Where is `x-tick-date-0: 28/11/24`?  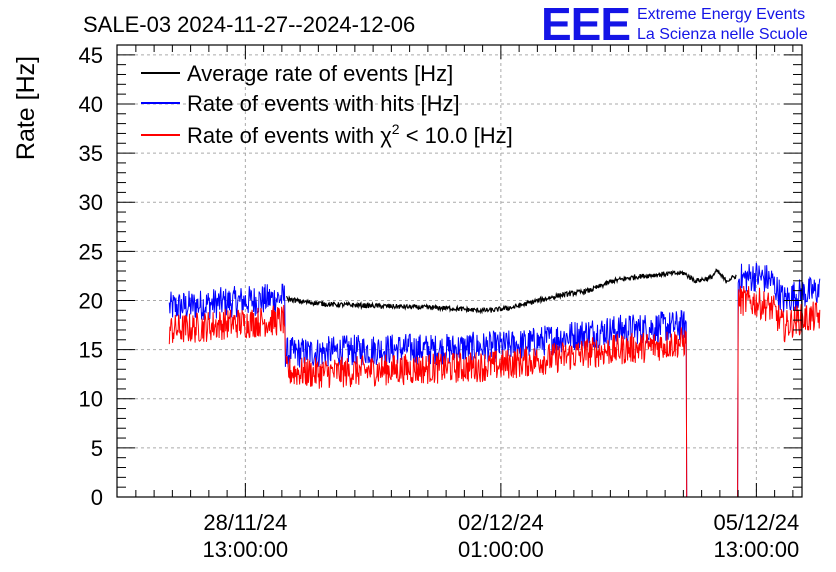 x-tick-date-0: 28/11/24 is located at coordinates (245, 522).